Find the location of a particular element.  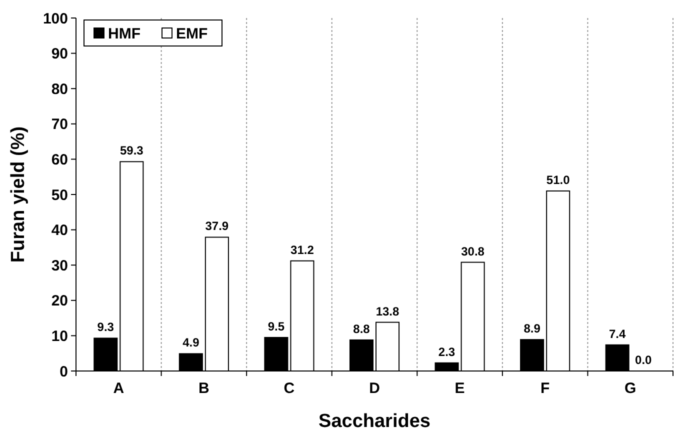

legend-label: EMF is located at coordinates (192, 33).